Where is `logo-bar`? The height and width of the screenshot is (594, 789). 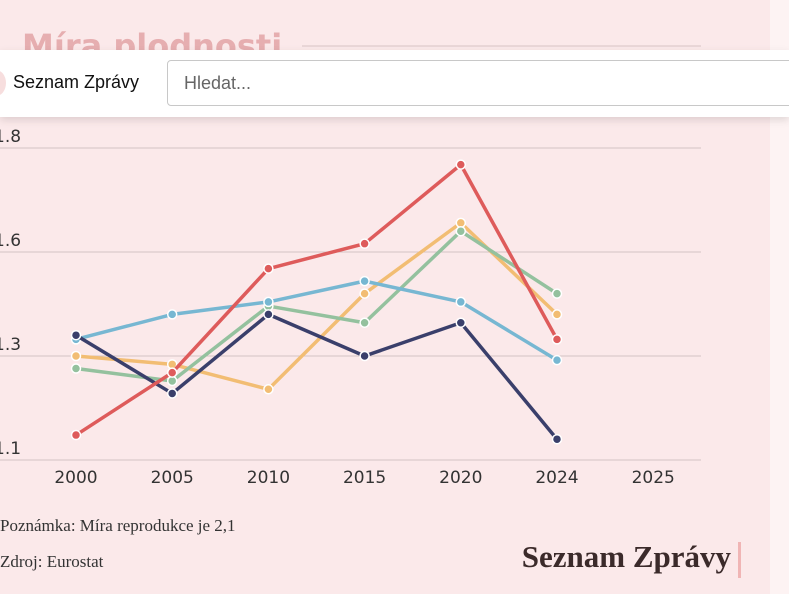 logo-bar is located at coordinates (739, 560).